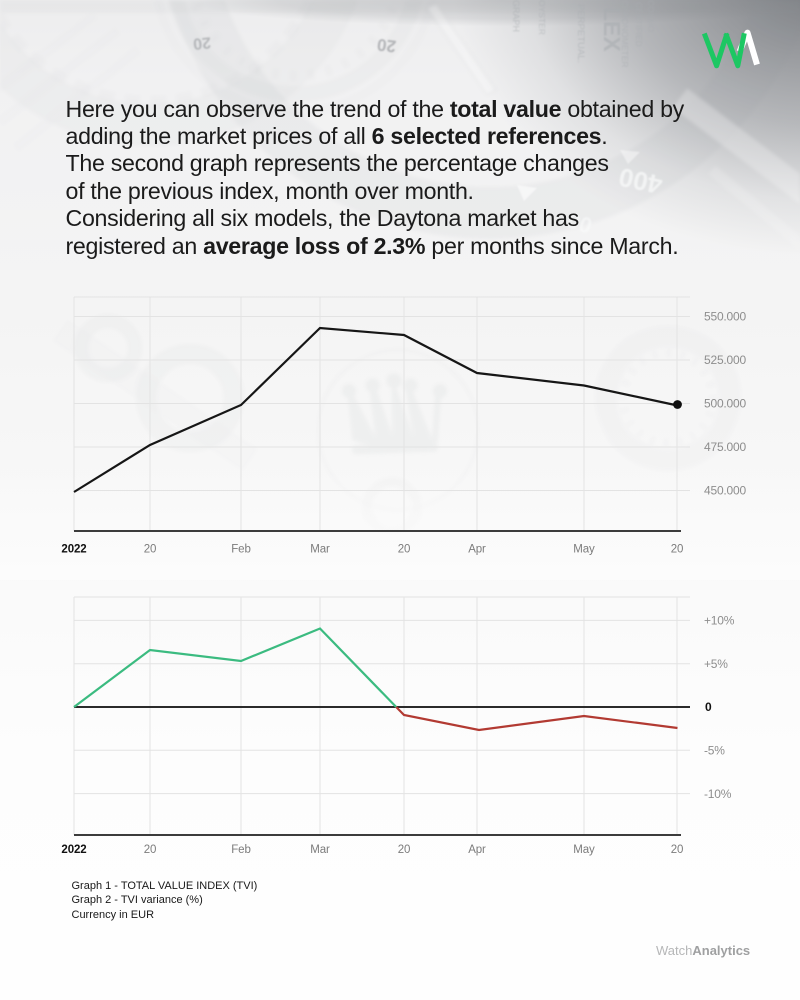  Describe the element at coordinates (719, 621) in the screenshot. I see `svg-text: +10%` at that location.